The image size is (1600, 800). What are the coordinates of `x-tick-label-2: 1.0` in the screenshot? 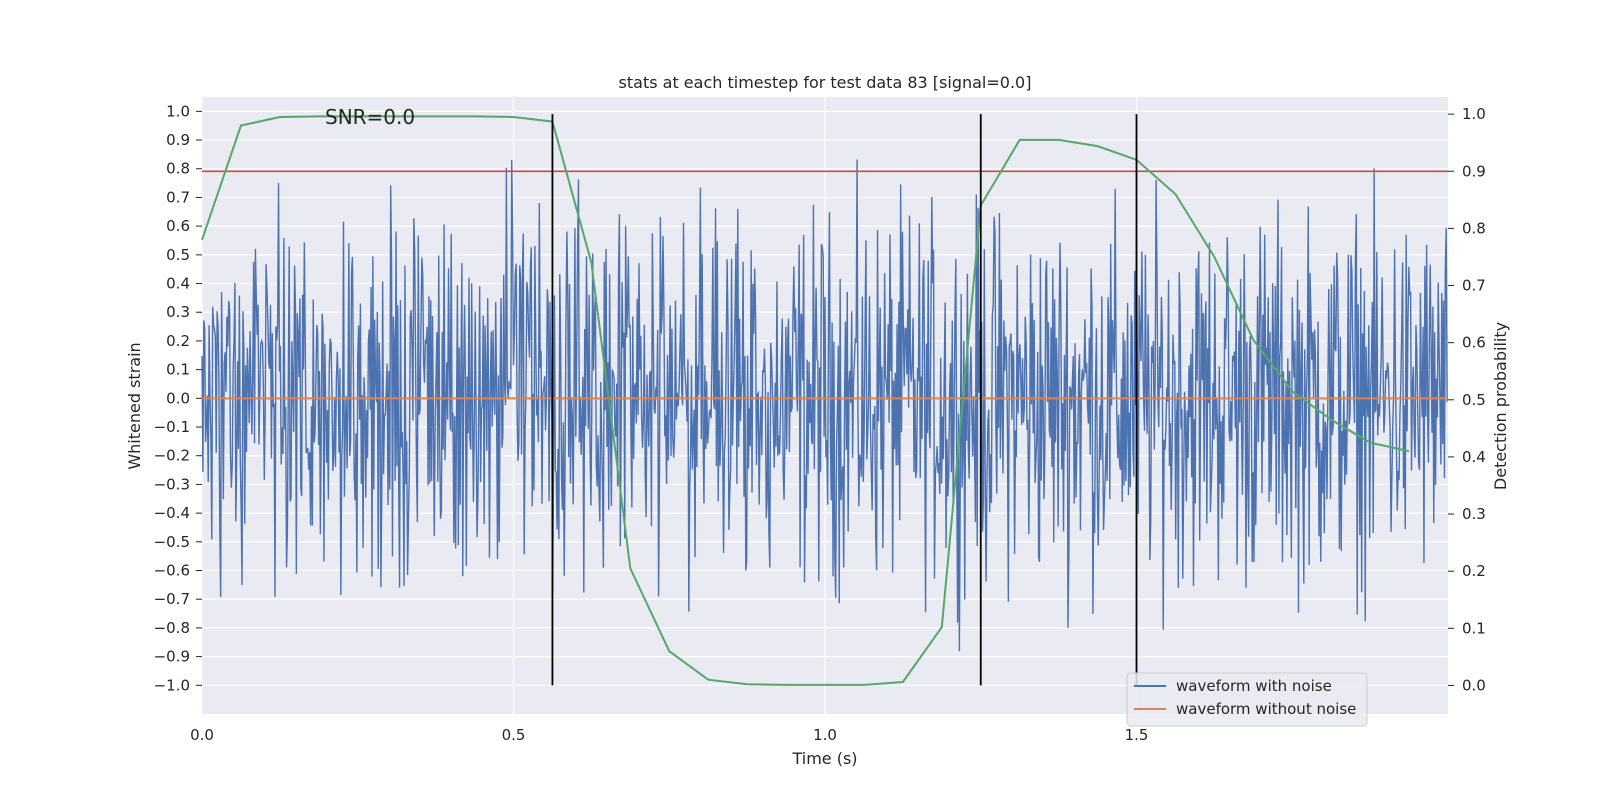 It's located at (825, 735).